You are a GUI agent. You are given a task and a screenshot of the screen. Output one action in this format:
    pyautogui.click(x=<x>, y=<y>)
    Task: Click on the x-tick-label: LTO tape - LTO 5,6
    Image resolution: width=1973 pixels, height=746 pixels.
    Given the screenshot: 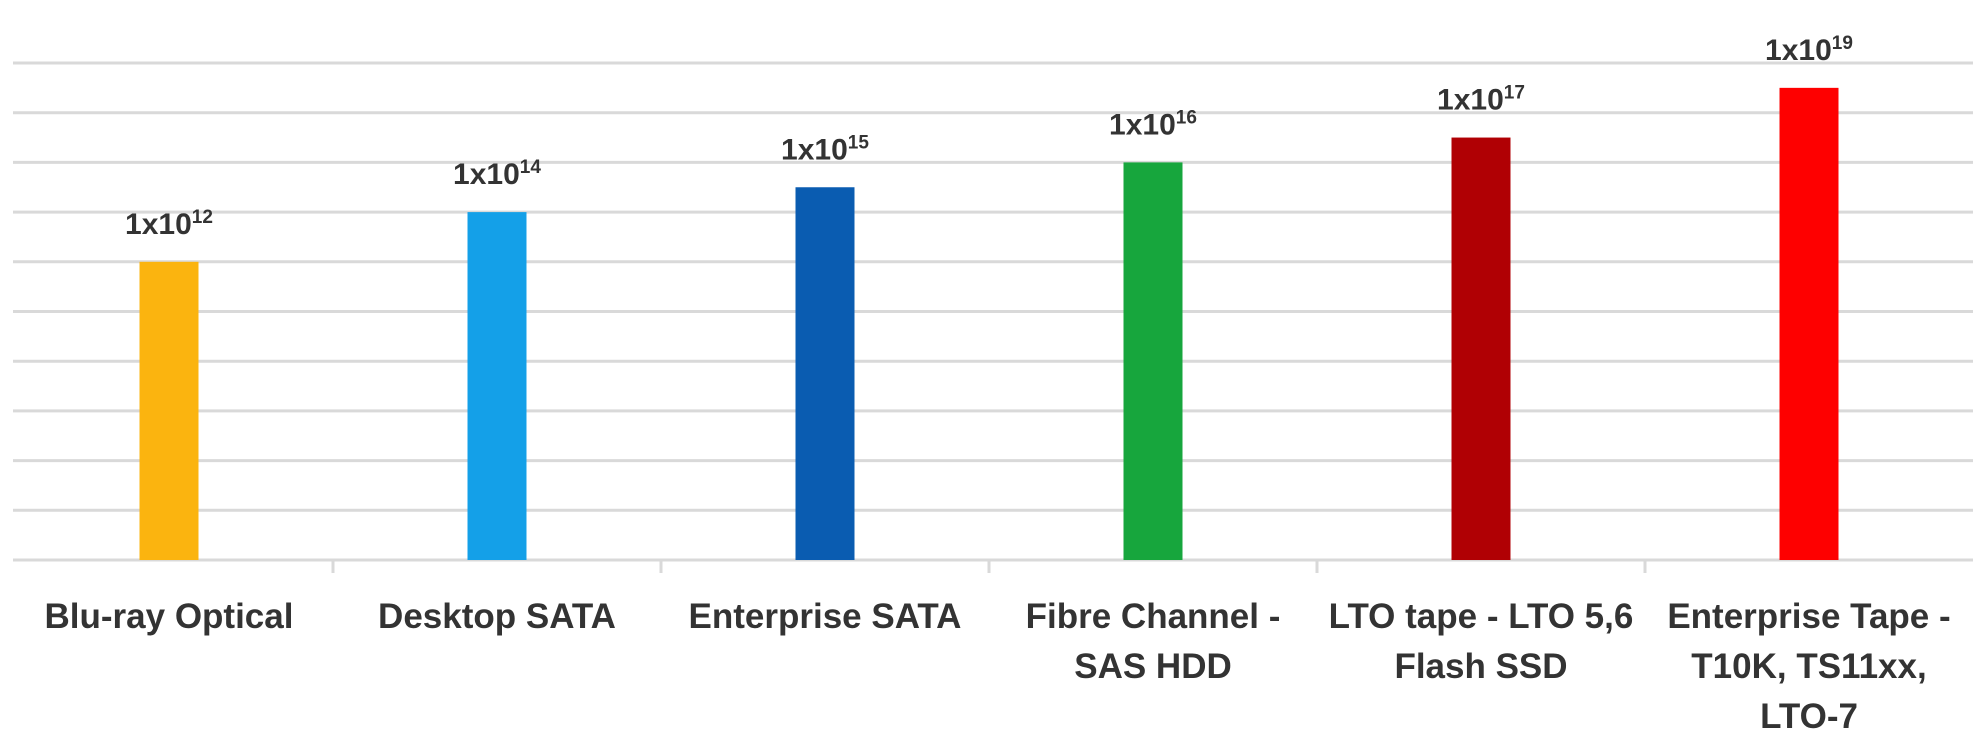 What is the action you would take?
    pyautogui.click(x=1481, y=616)
    